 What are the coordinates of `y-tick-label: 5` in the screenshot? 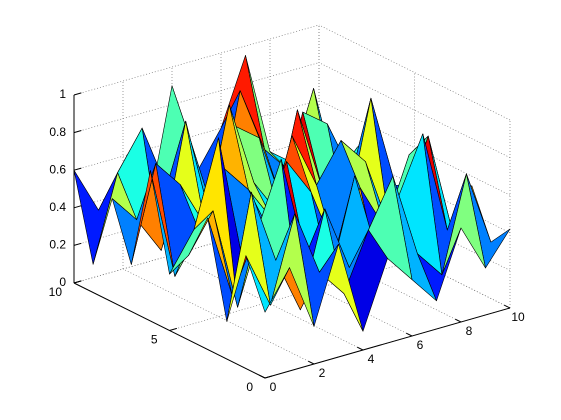 It's located at (154, 340).